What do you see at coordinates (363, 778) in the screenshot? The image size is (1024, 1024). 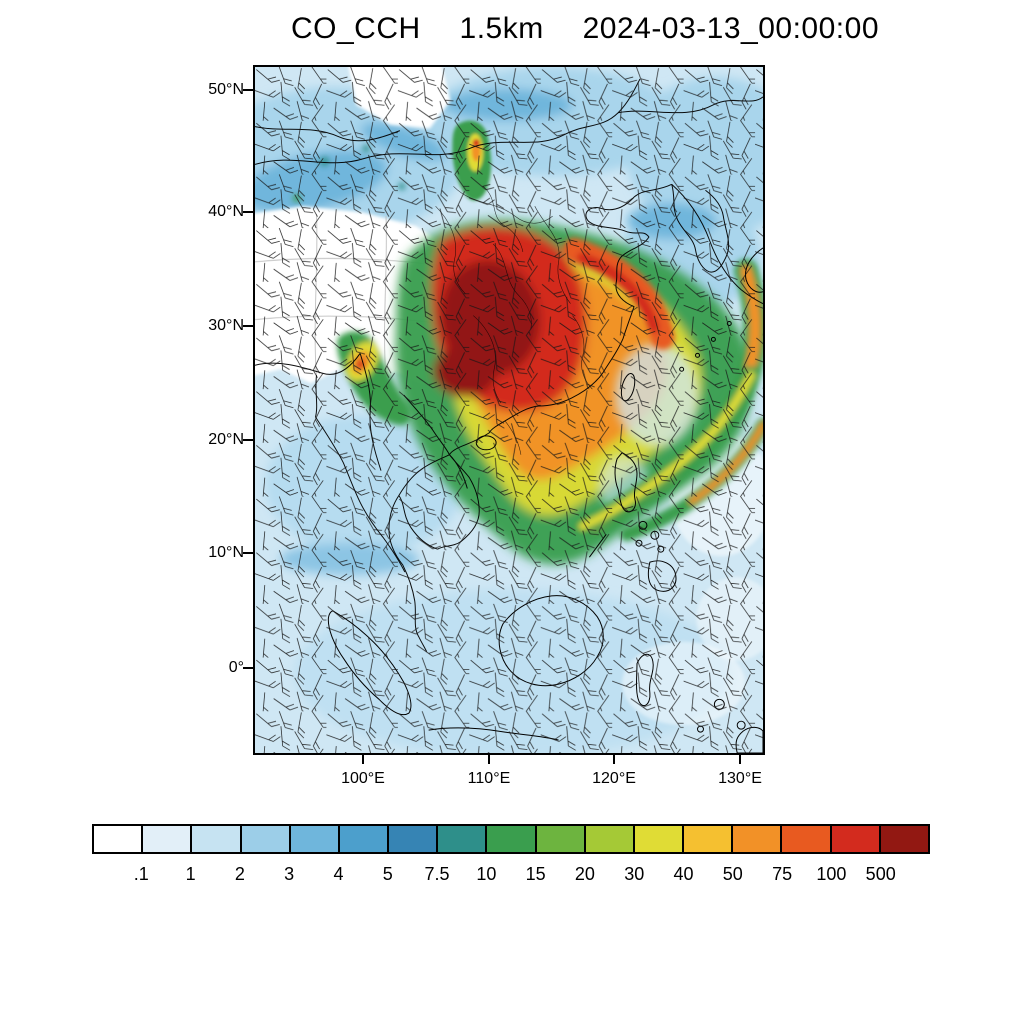 I see `x-tick-label: 100°E` at bounding box center [363, 778].